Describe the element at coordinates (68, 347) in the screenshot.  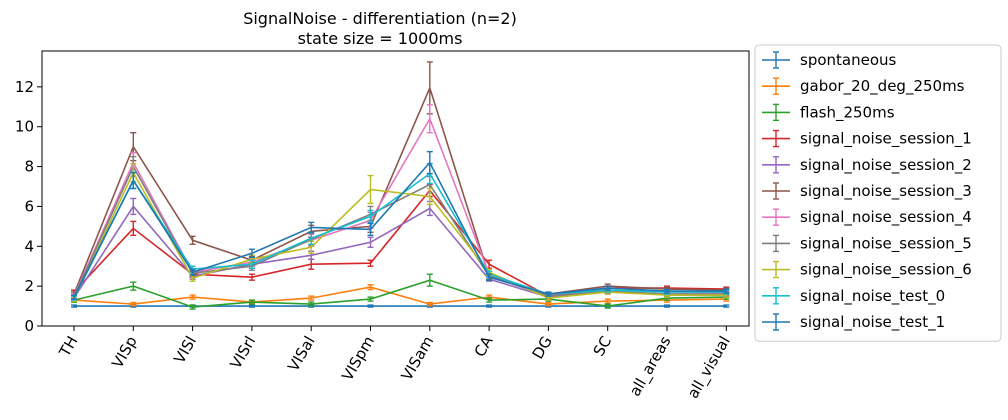
I see `x-tick-label: TH` at that location.